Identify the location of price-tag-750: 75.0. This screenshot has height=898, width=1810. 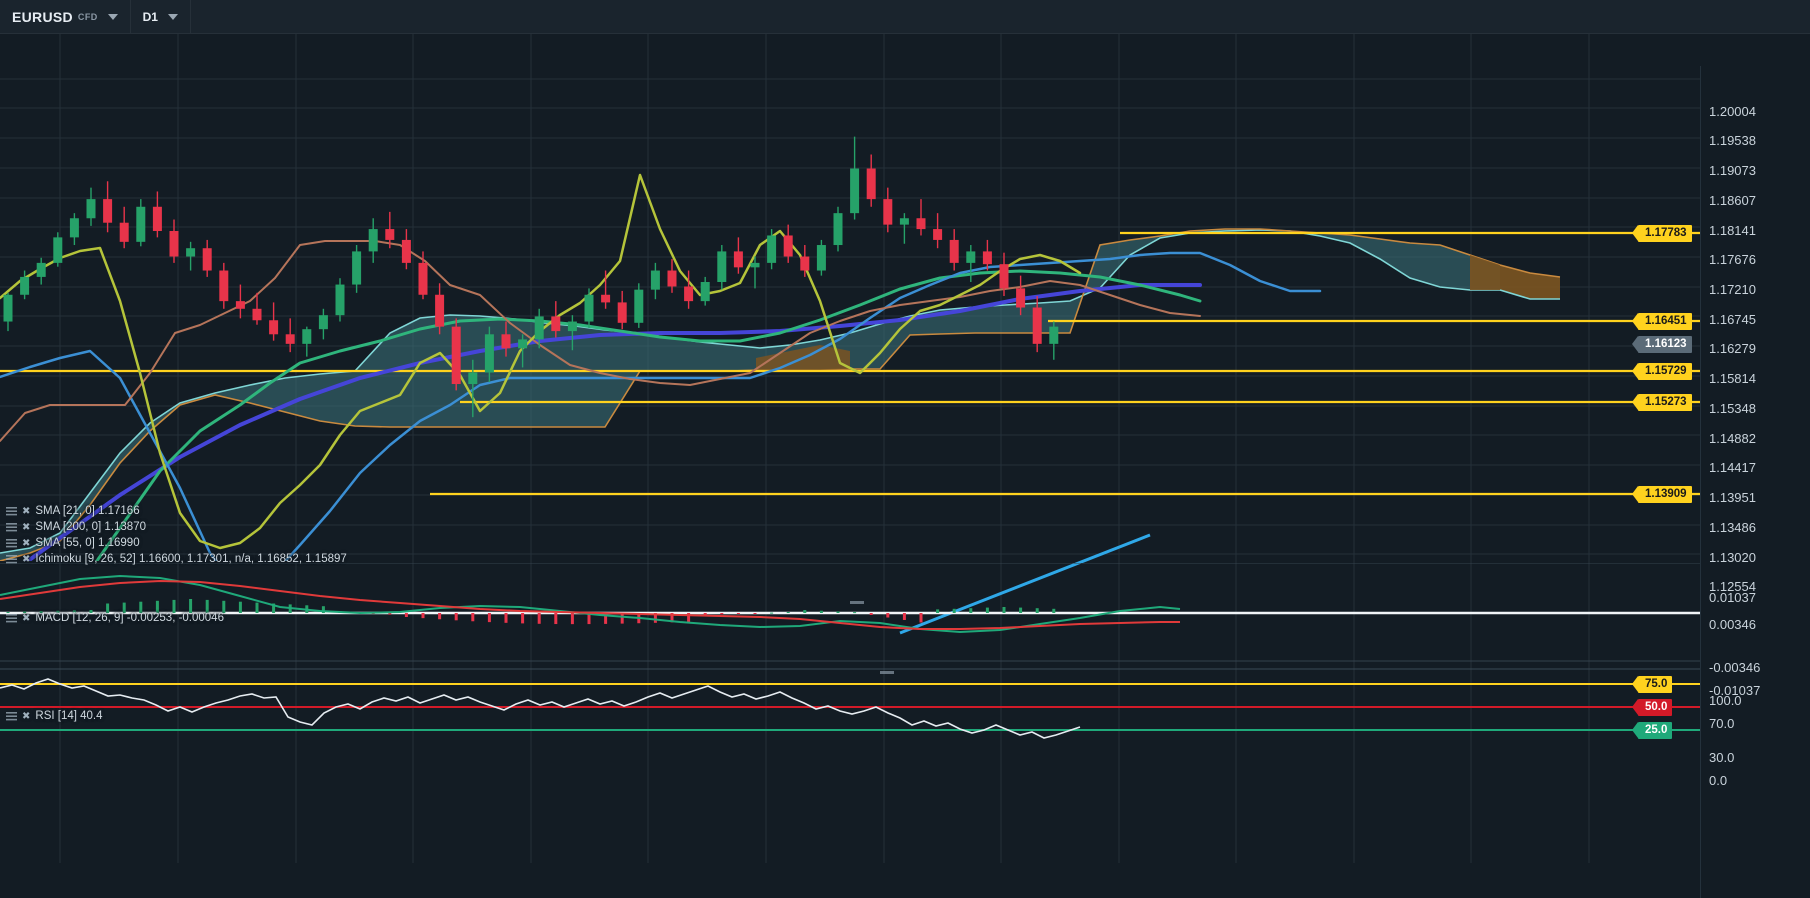
(1652, 684).